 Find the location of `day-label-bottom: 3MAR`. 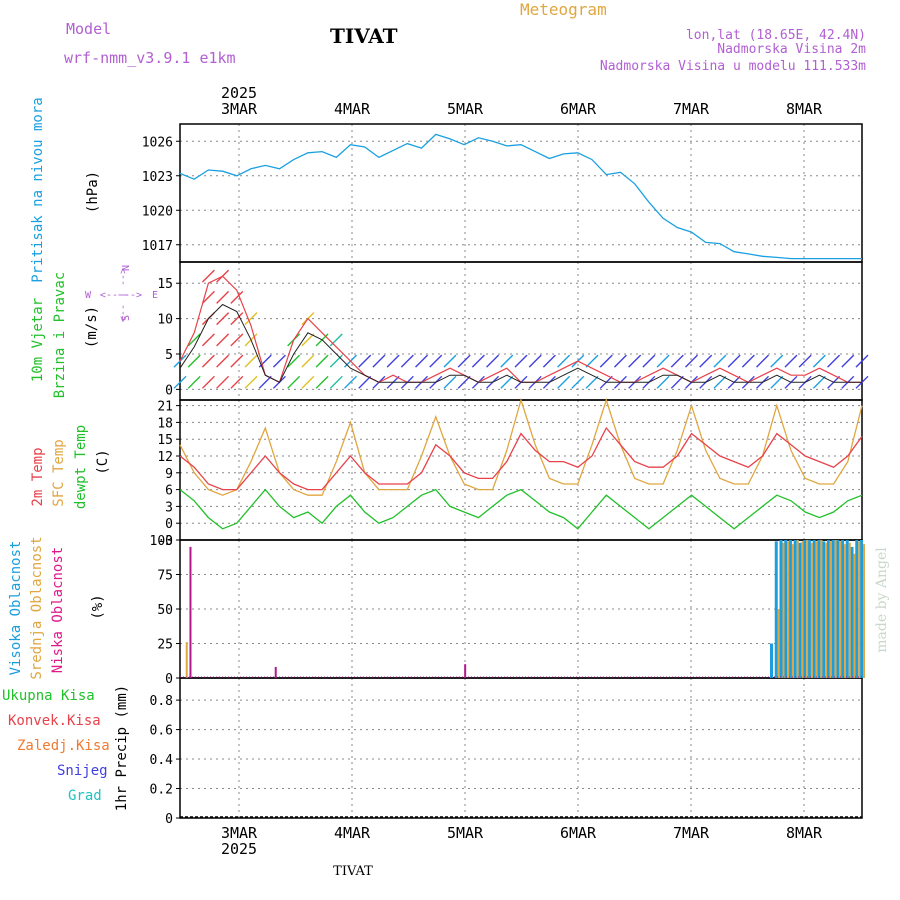

day-label-bottom: 3MAR is located at coordinates (239, 833).